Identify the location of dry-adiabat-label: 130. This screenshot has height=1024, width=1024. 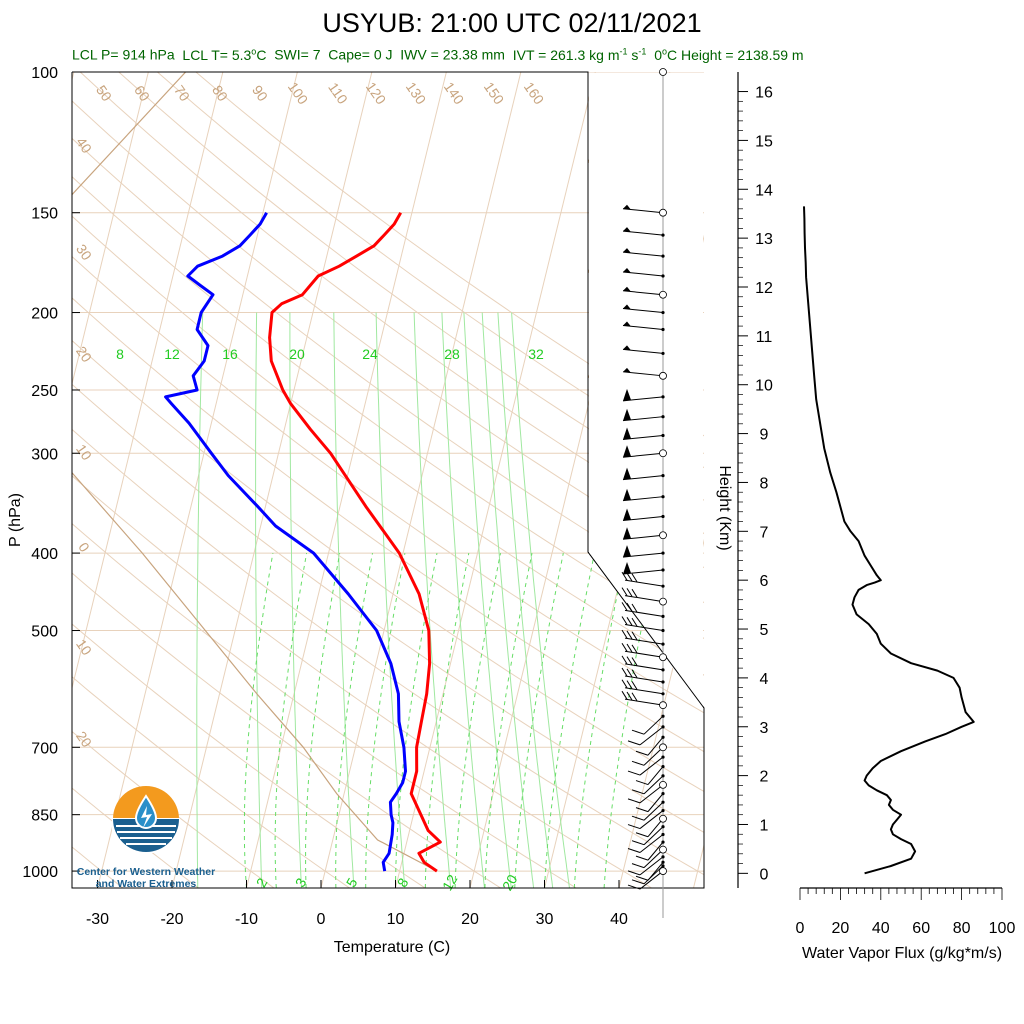
(416, 93).